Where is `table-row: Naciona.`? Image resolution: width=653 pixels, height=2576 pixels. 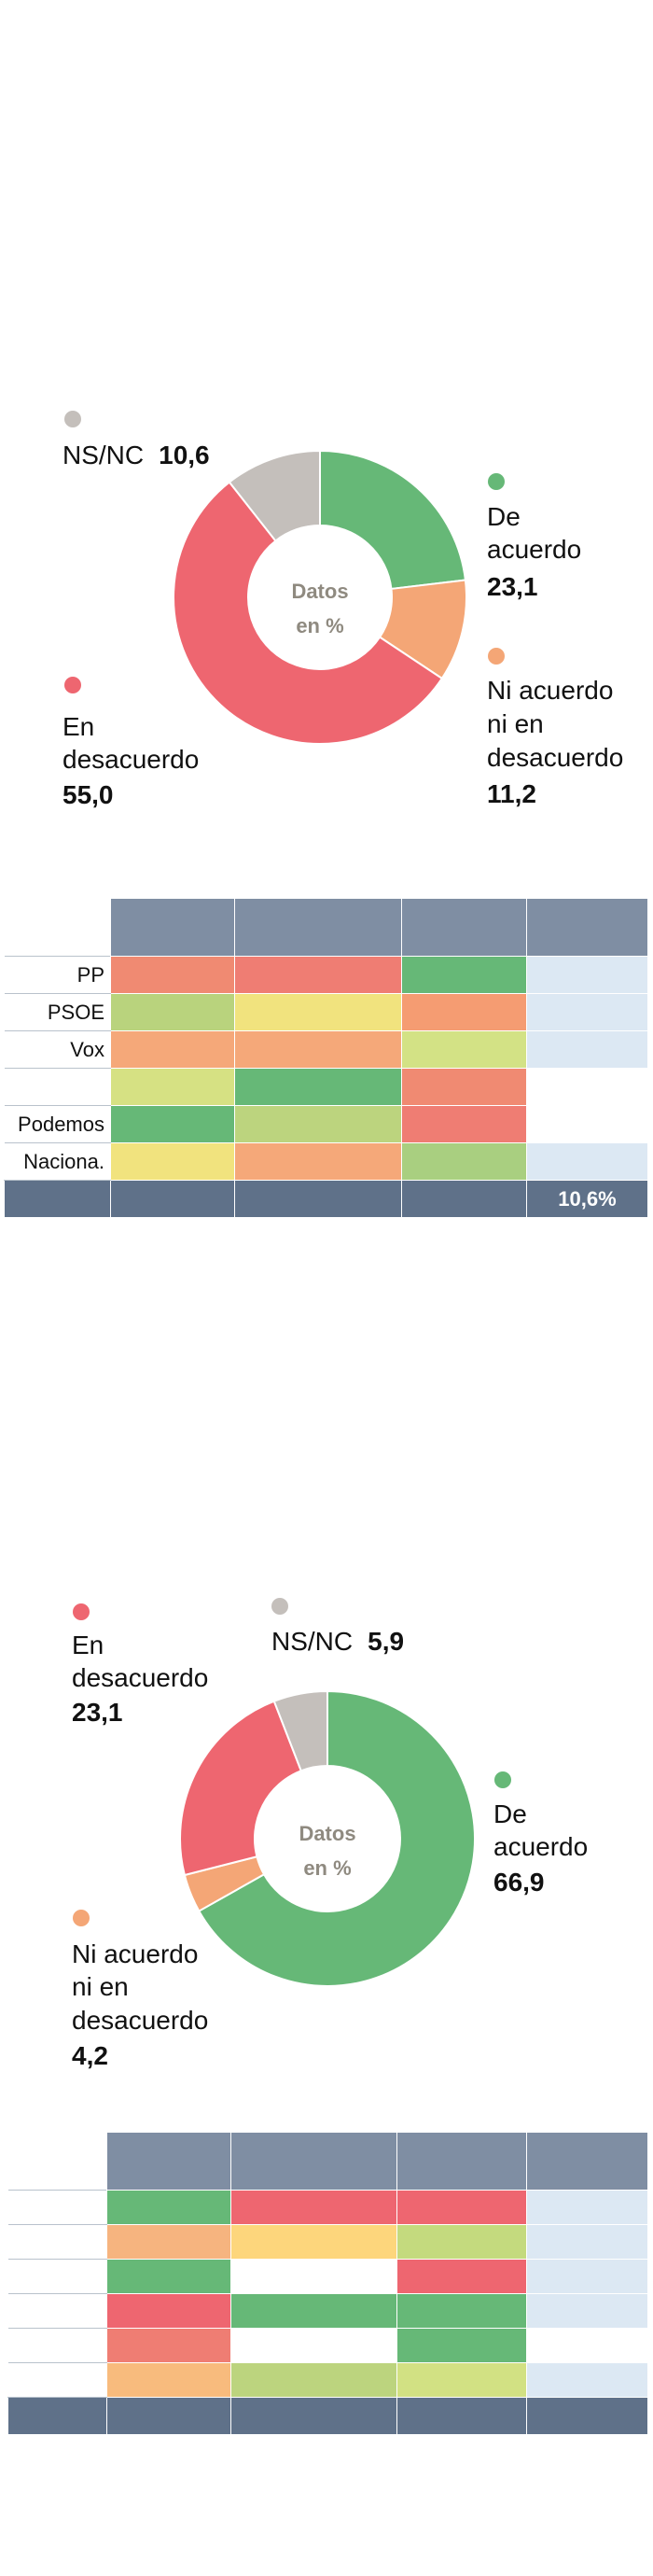 table-row: Naciona. is located at coordinates (326, 1161).